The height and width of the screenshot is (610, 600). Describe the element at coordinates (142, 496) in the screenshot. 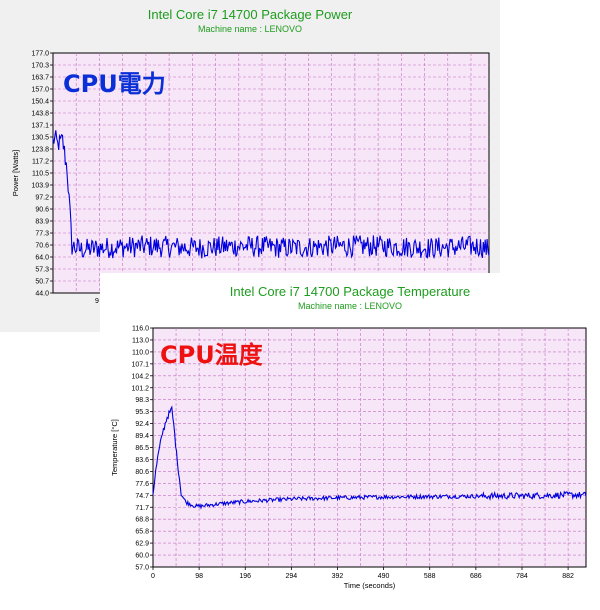

I see `y-tick-label: 74.7` at that location.